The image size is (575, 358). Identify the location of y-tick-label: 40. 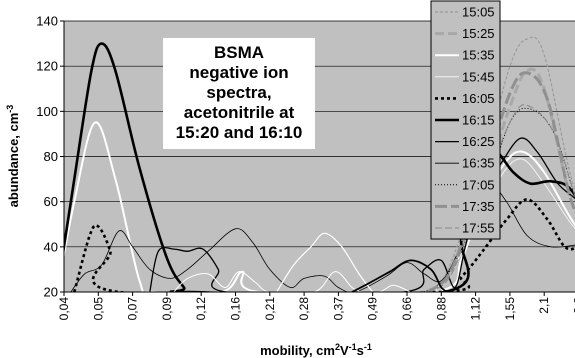
(51, 246).